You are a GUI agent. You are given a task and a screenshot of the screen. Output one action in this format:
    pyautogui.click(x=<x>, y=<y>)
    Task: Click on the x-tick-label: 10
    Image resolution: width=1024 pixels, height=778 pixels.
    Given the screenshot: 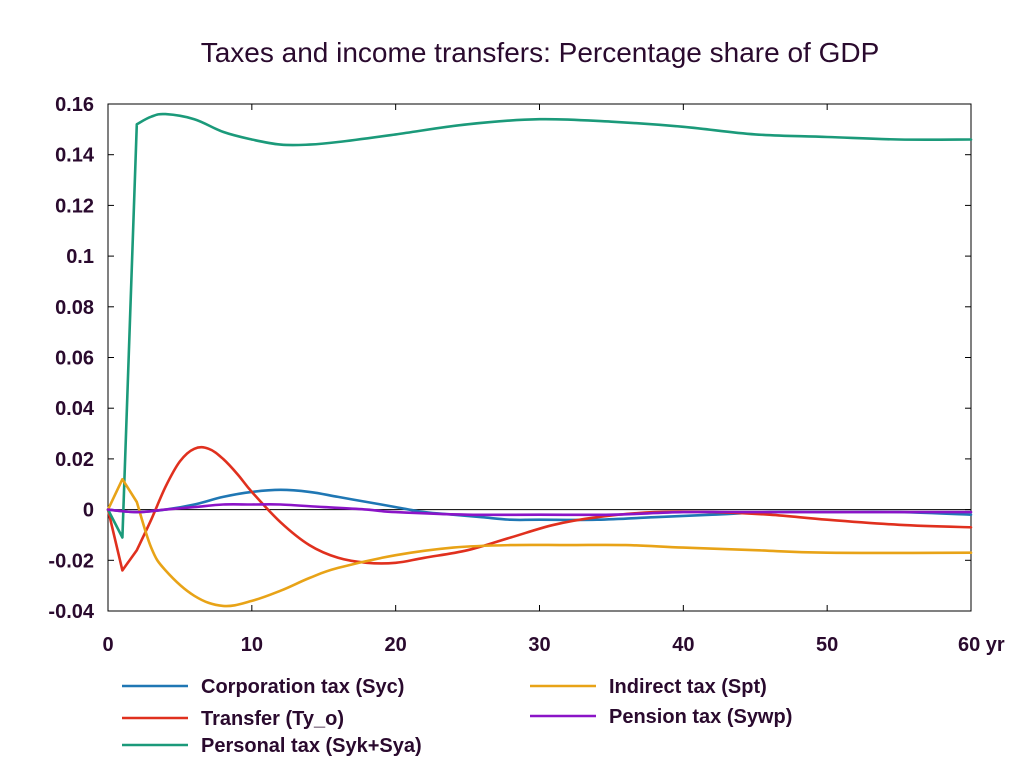 What is the action you would take?
    pyautogui.click(x=252, y=645)
    